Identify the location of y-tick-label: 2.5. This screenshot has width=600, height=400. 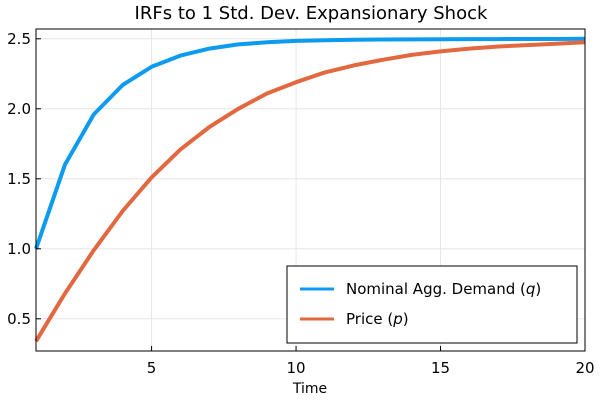
(19, 39).